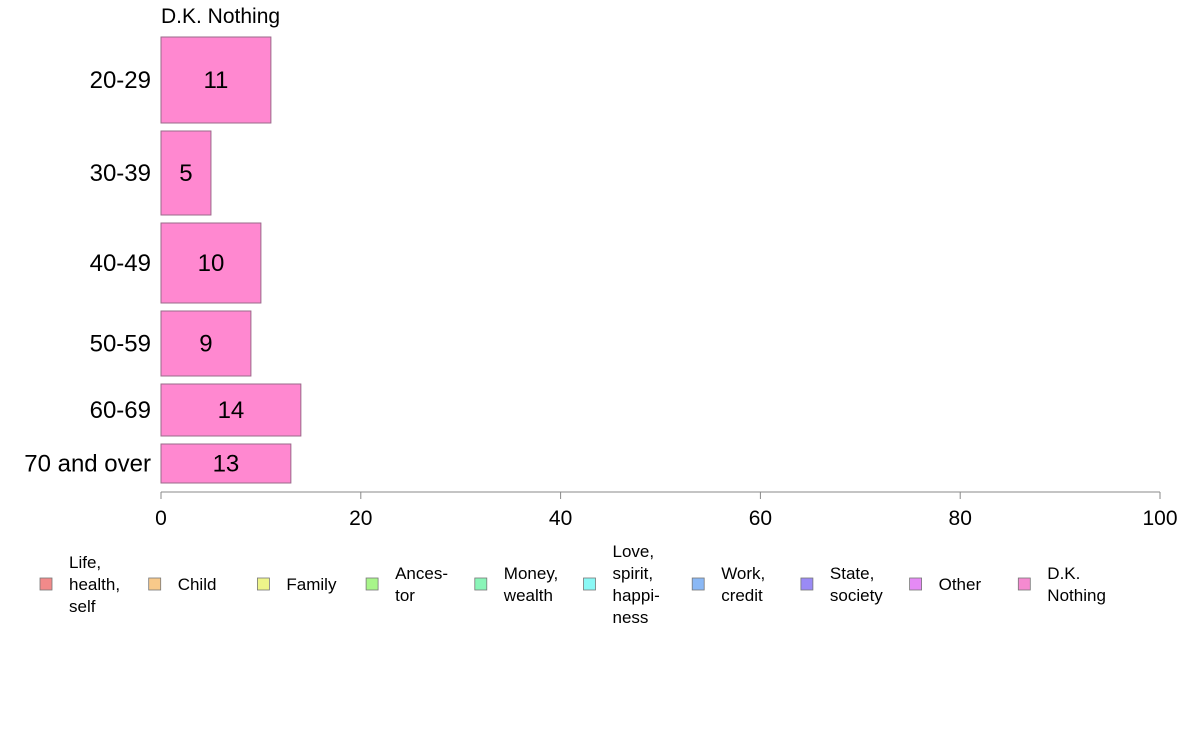 The image size is (1188, 741). What do you see at coordinates (760, 518) in the screenshot?
I see `x-tick-label: 60` at bounding box center [760, 518].